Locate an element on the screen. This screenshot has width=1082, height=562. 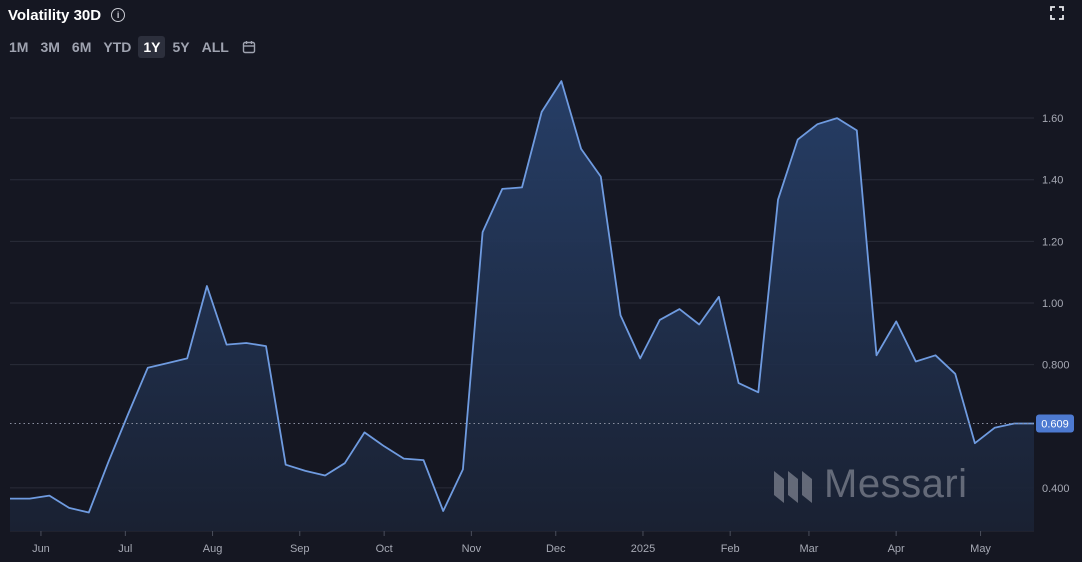
range-button-1y: 1Y is located at coordinates (152, 47).